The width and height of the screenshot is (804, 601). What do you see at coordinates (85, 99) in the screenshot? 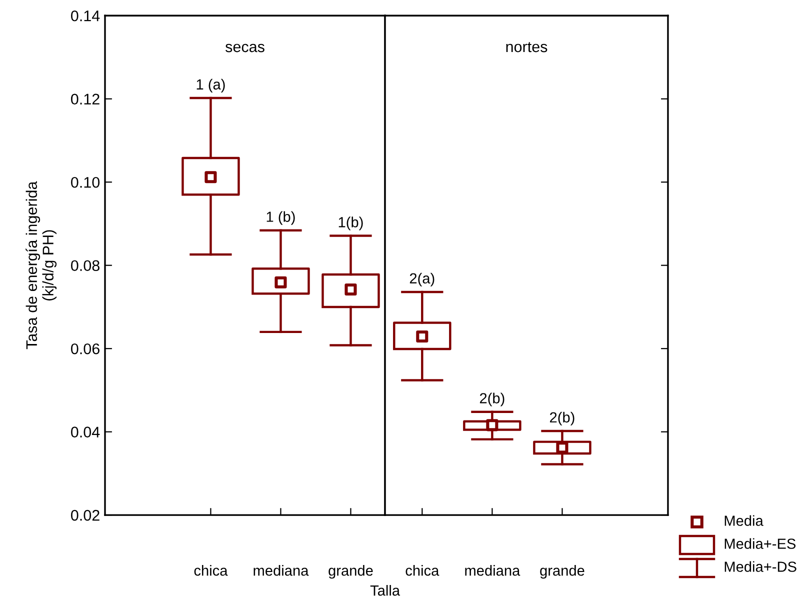
I see `y-tick-label: 0.12` at bounding box center [85, 99].